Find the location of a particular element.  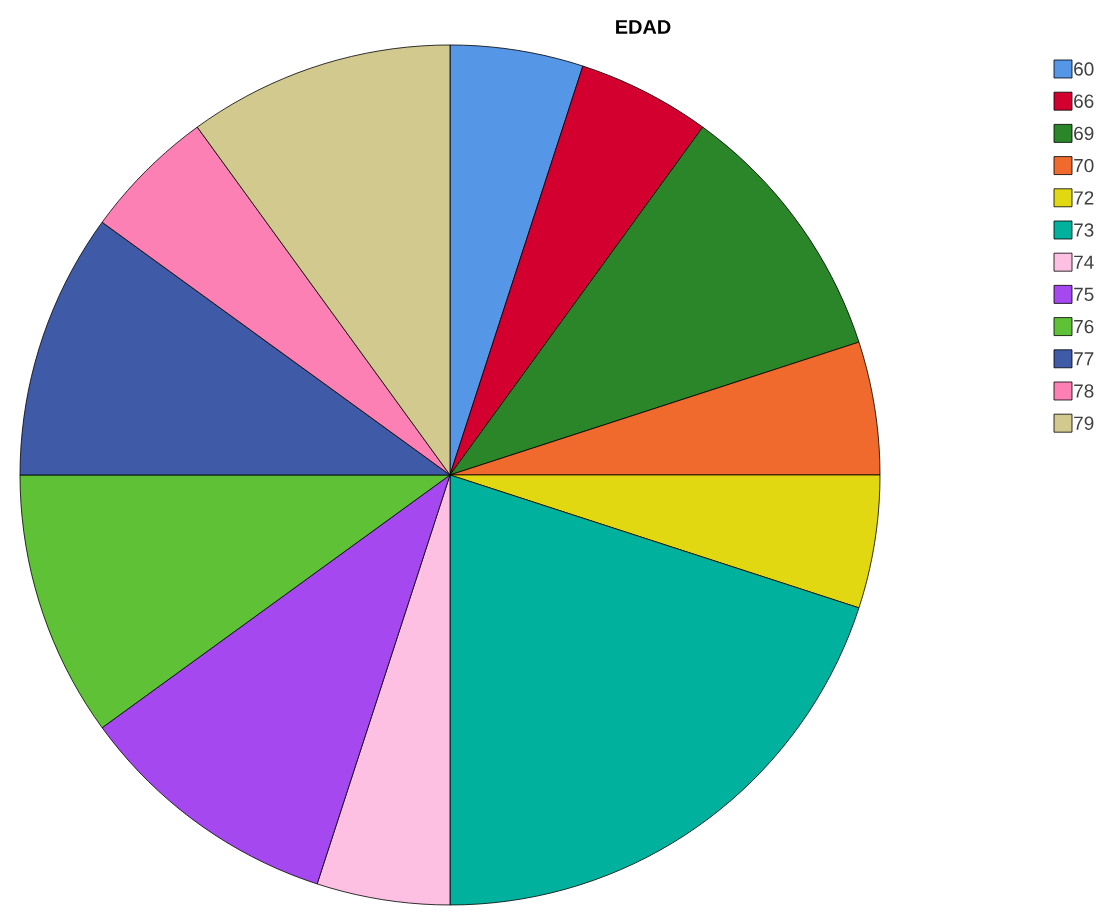

legend-label: 73 is located at coordinates (1084, 230).